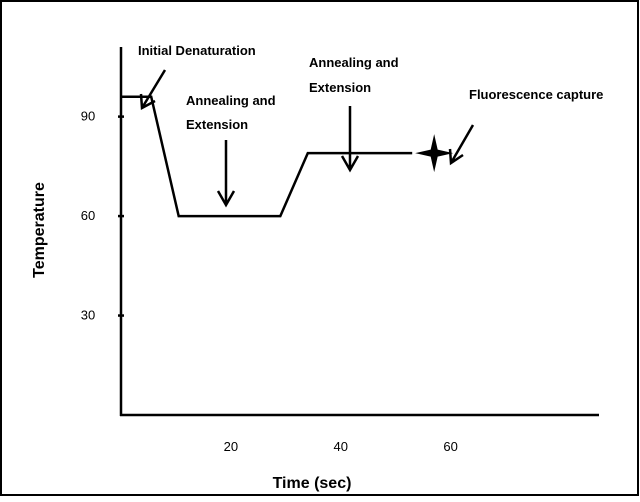 This screenshot has height=502, width=640. What do you see at coordinates (197, 50) in the screenshot?
I see `annotation-initial-denaturation-line-1: Initial Denaturation` at bounding box center [197, 50].